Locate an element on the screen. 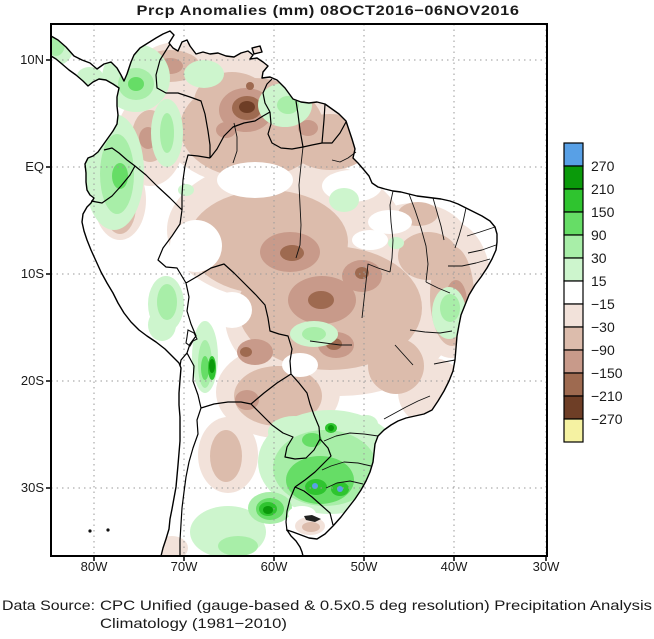 The width and height of the screenshot is (654, 639). colorbar-label: −150 is located at coordinates (607, 373).